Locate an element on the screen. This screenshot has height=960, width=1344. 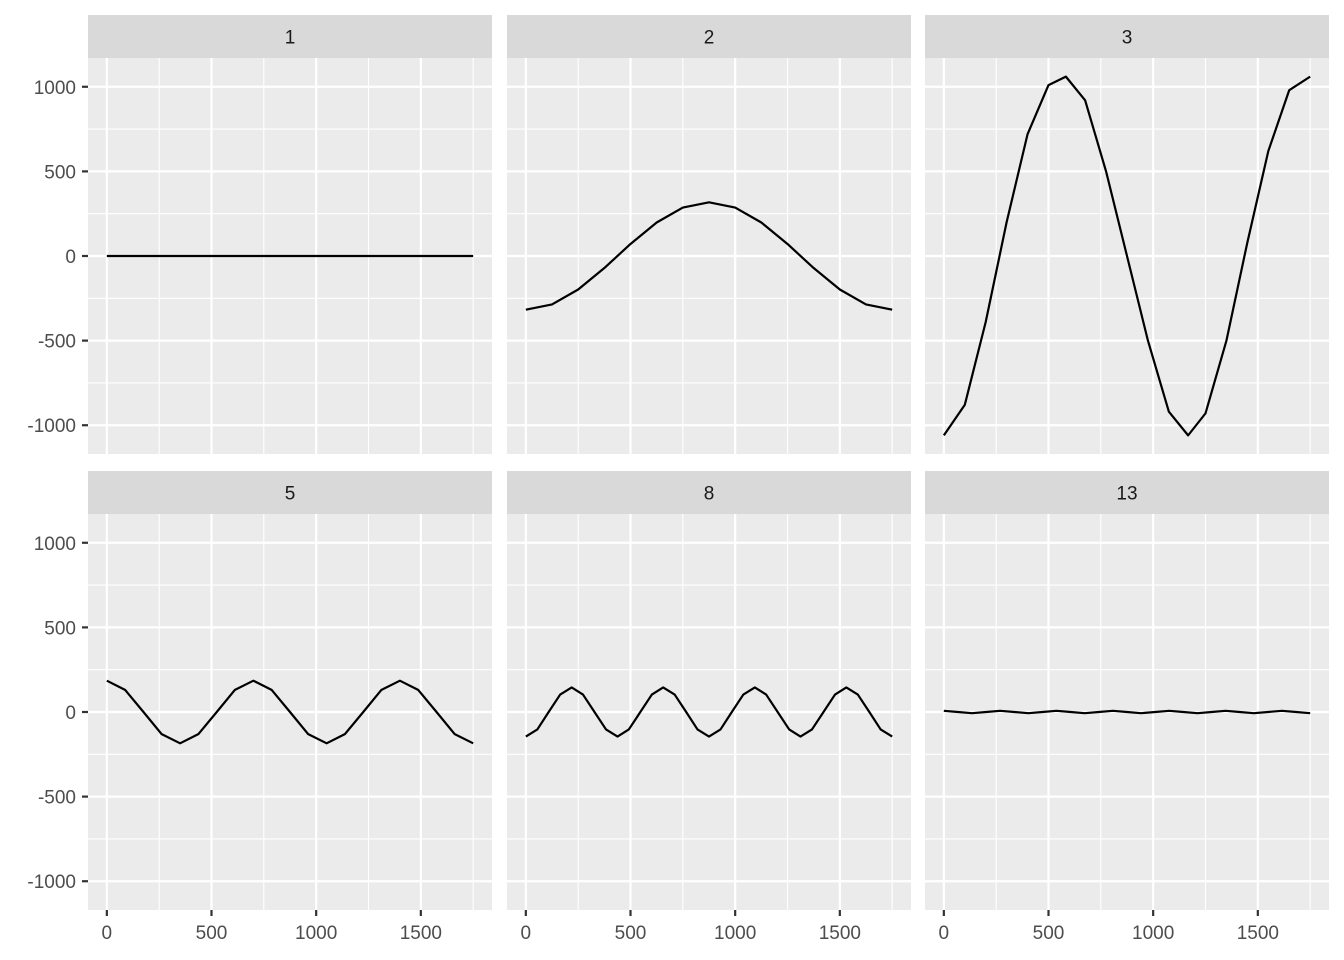
facet-strip-label: 13 is located at coordinates (1126, 494).